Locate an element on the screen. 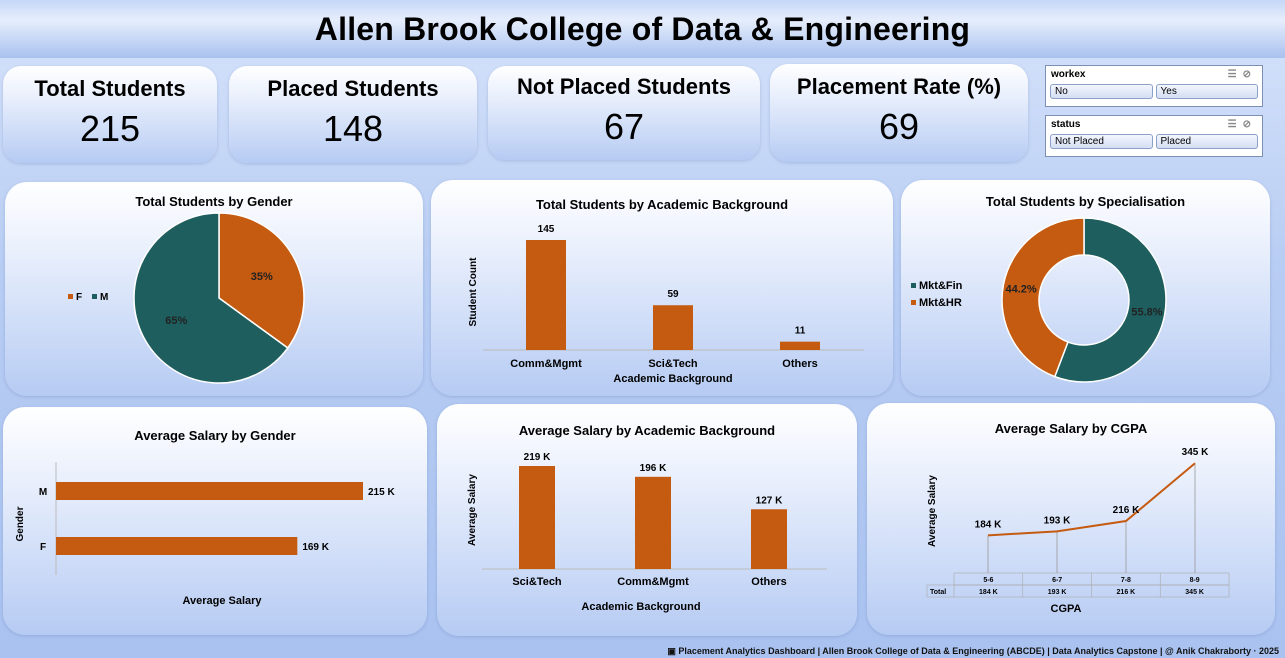  data-label: 65% is located at coordinates (176, 321).